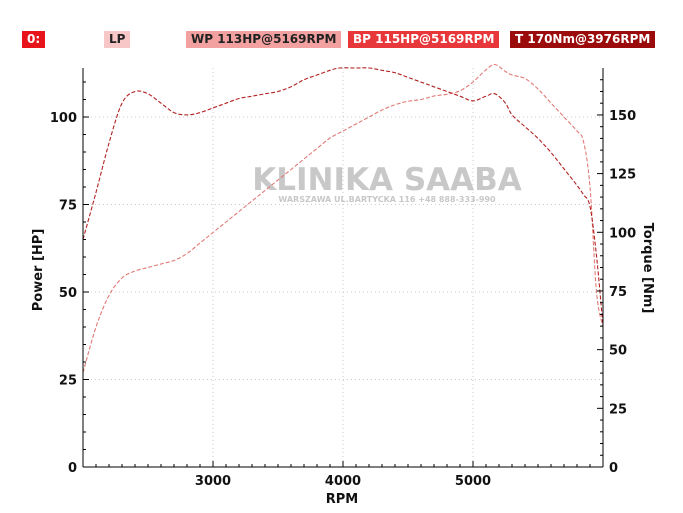 The width and height of the screenshot is (683, 513). I want to click on x-tick-label: 3000, so click(213, 481).